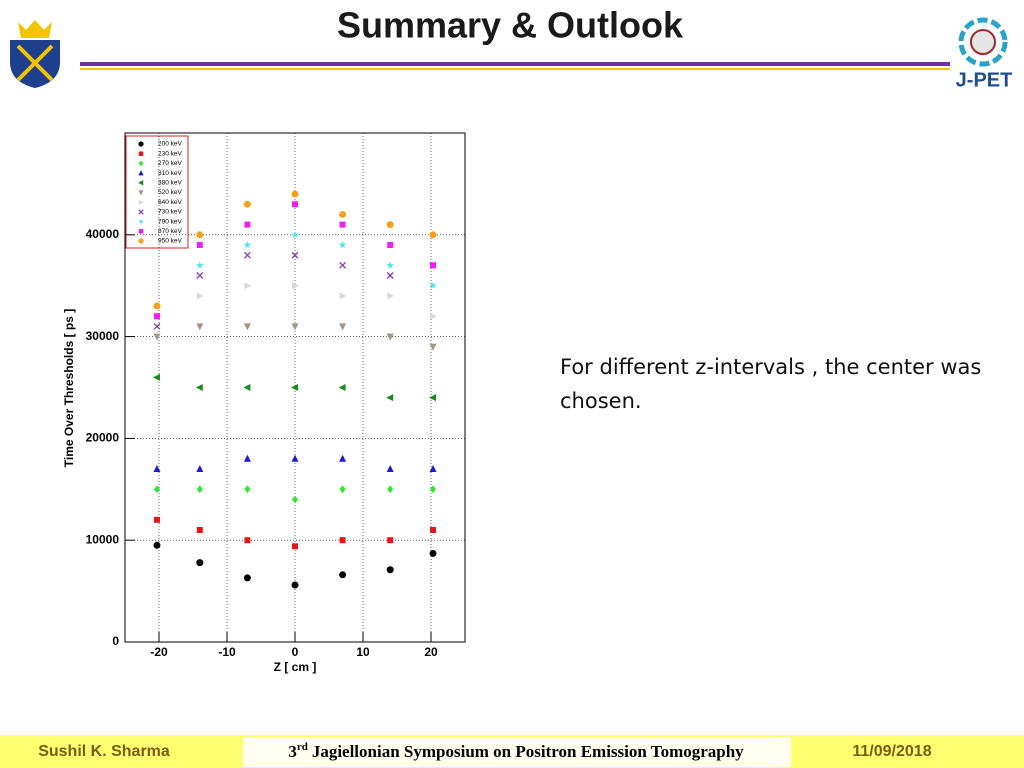 The width and height of the screenshot is (1024, 768). Describe the element at coordinates (227, 652) in the screenshot. I see `x-tick-label: -10` at that location.